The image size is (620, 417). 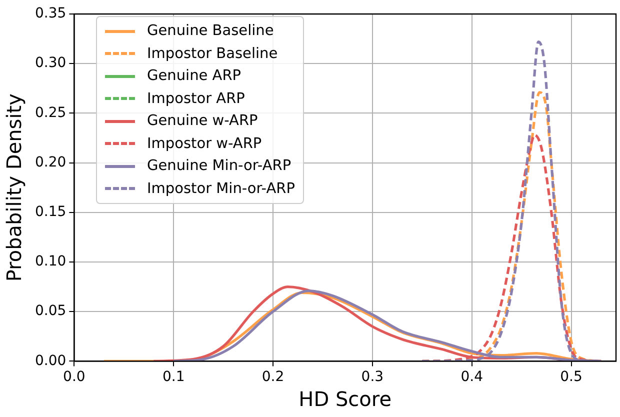 What do you see at coordinates (50, 360) in the screenshot?
I see `y-tick-label: 0.00` at bounding box center [50, 360].